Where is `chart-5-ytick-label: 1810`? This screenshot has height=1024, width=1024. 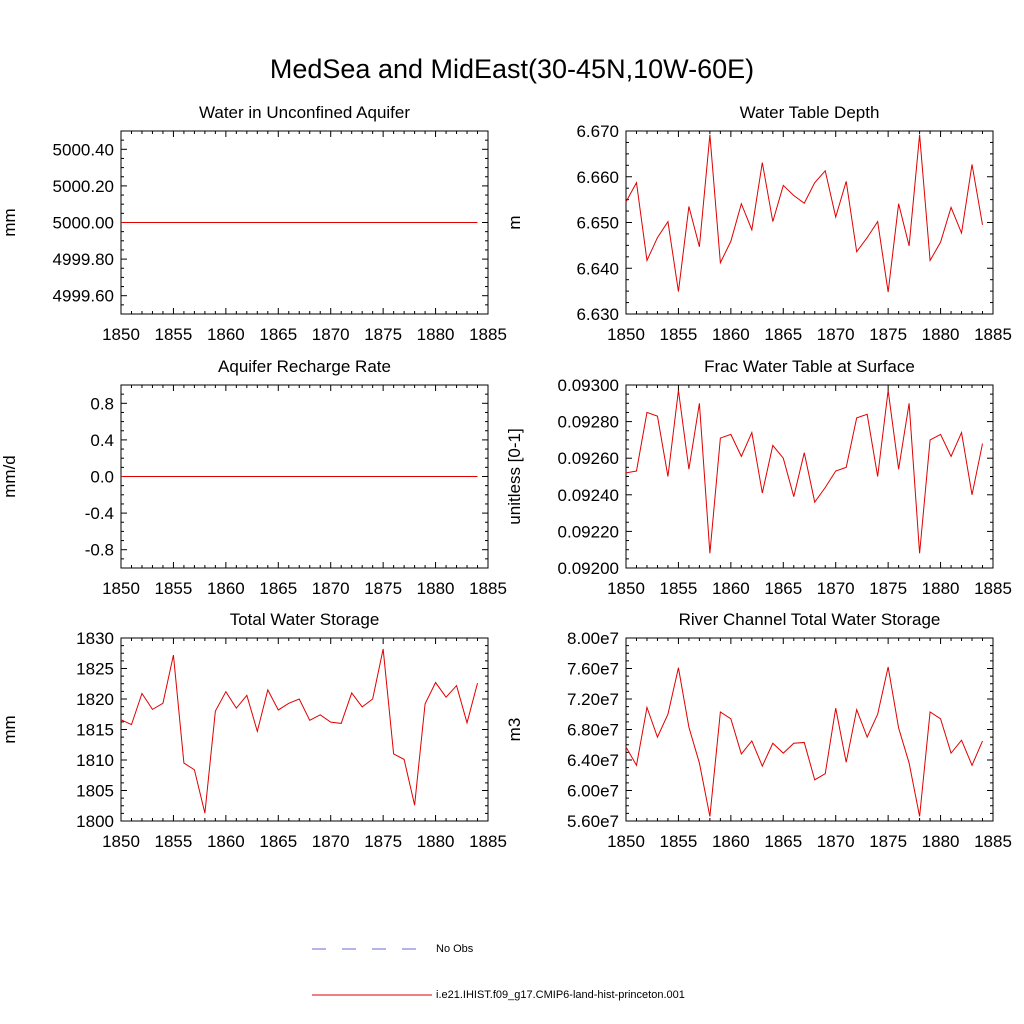
chart-5-ytick-label: 1810 is located at coordinates (95, 760).